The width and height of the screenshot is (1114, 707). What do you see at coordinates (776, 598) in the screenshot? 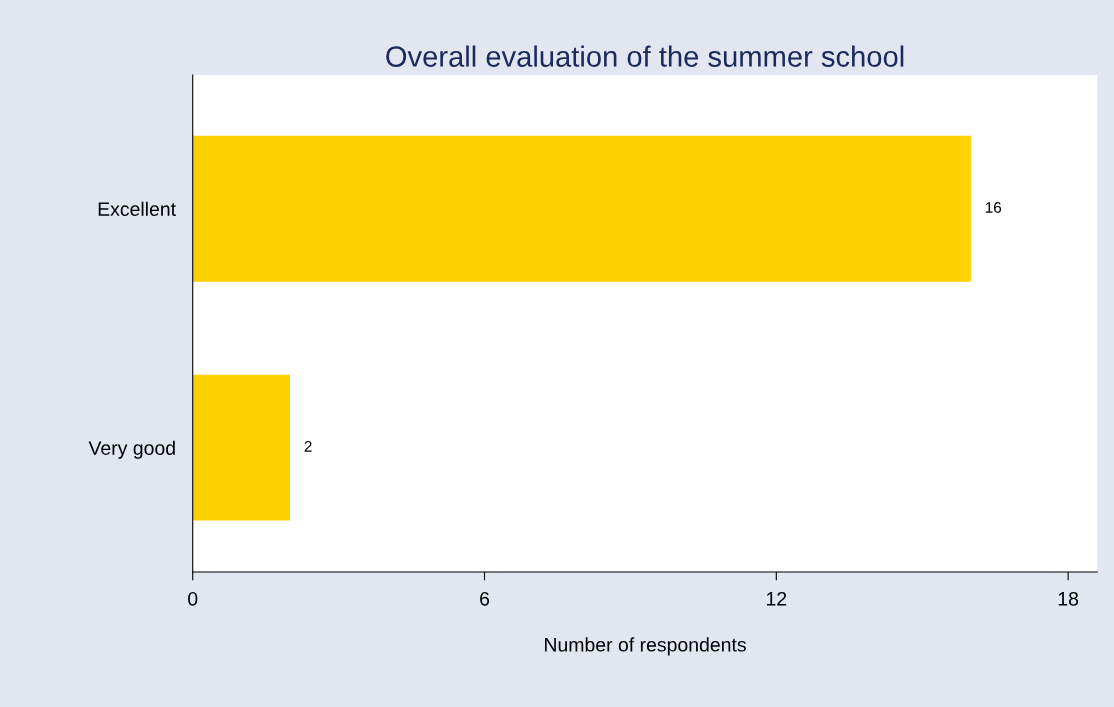
I see `x-tick-label: 12` at bounding box center [776, 598].